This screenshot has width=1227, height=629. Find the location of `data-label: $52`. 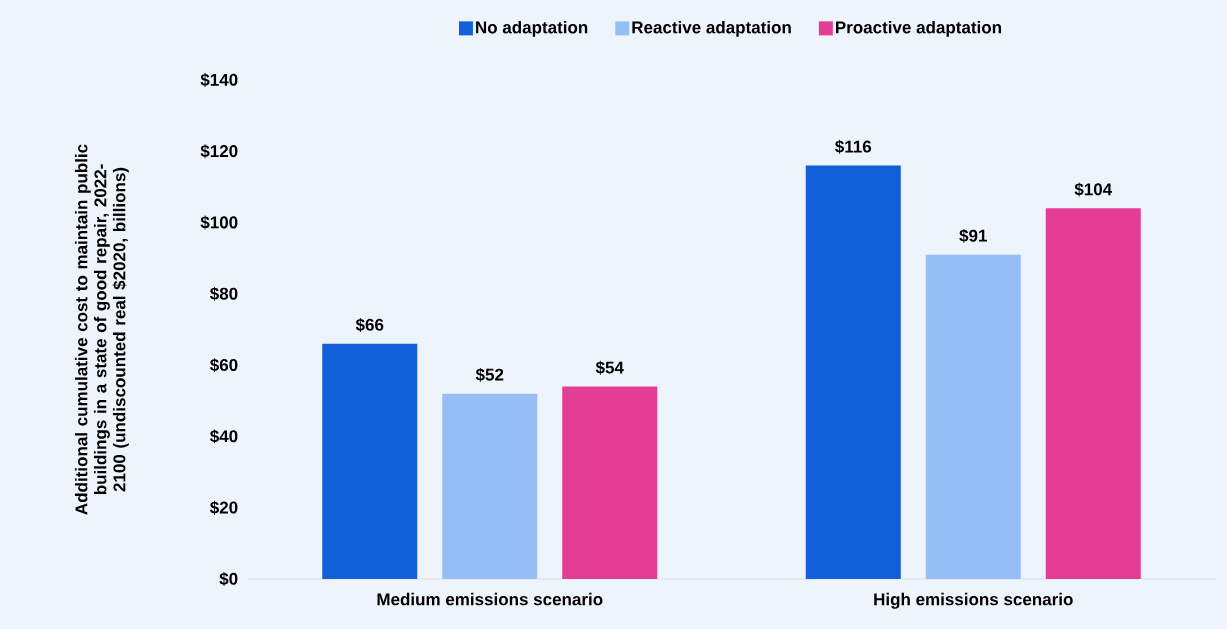

data-label: $52 is located at coordinates (489, 374).